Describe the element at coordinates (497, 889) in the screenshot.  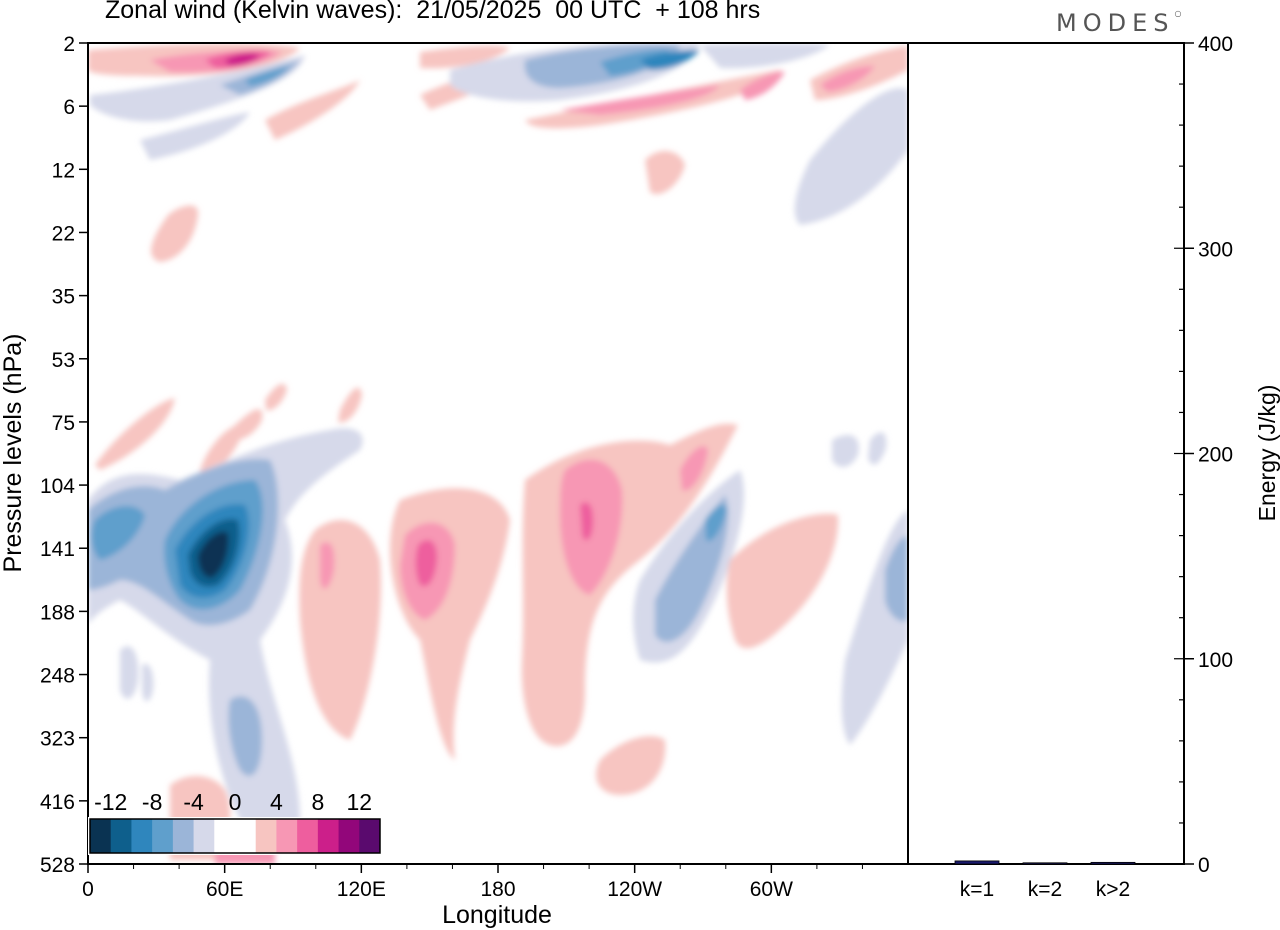
I see `x-tick-label: 180` at that location.